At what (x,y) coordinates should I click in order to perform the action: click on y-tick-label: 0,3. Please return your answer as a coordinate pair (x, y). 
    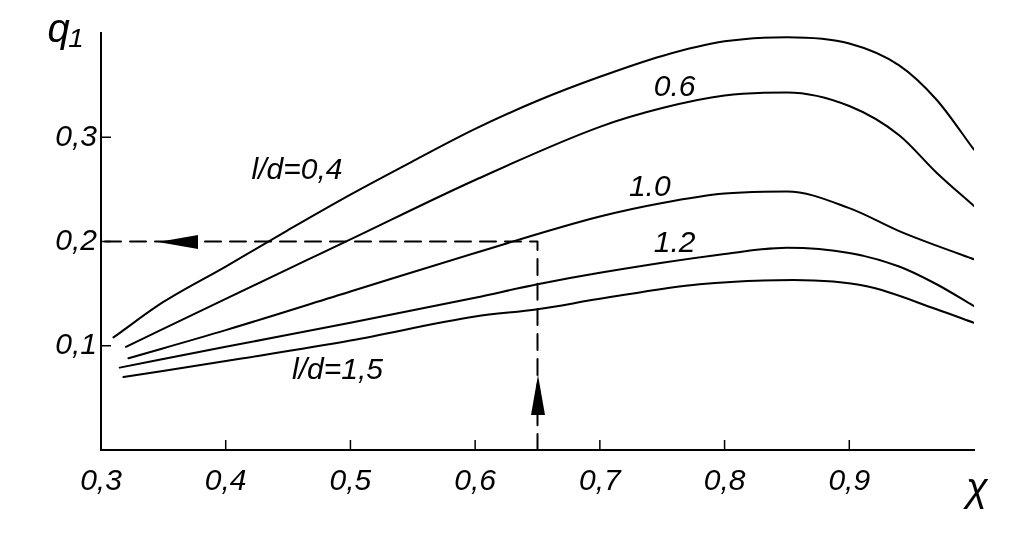
    Looking at the image, I should click on (76, 135).